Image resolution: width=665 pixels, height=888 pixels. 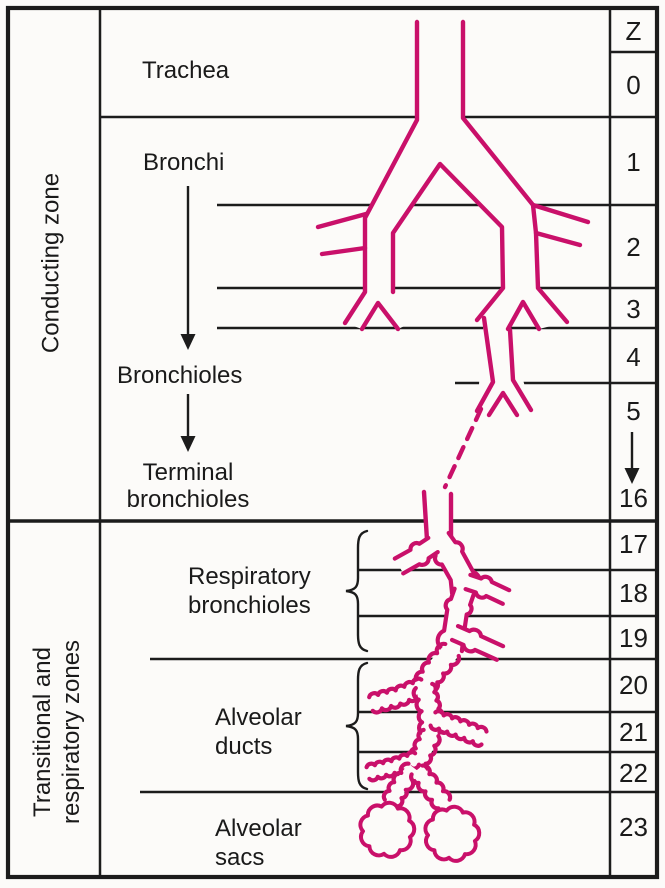 I want to click on z-value-4: 4, so click(x=633, y=357).